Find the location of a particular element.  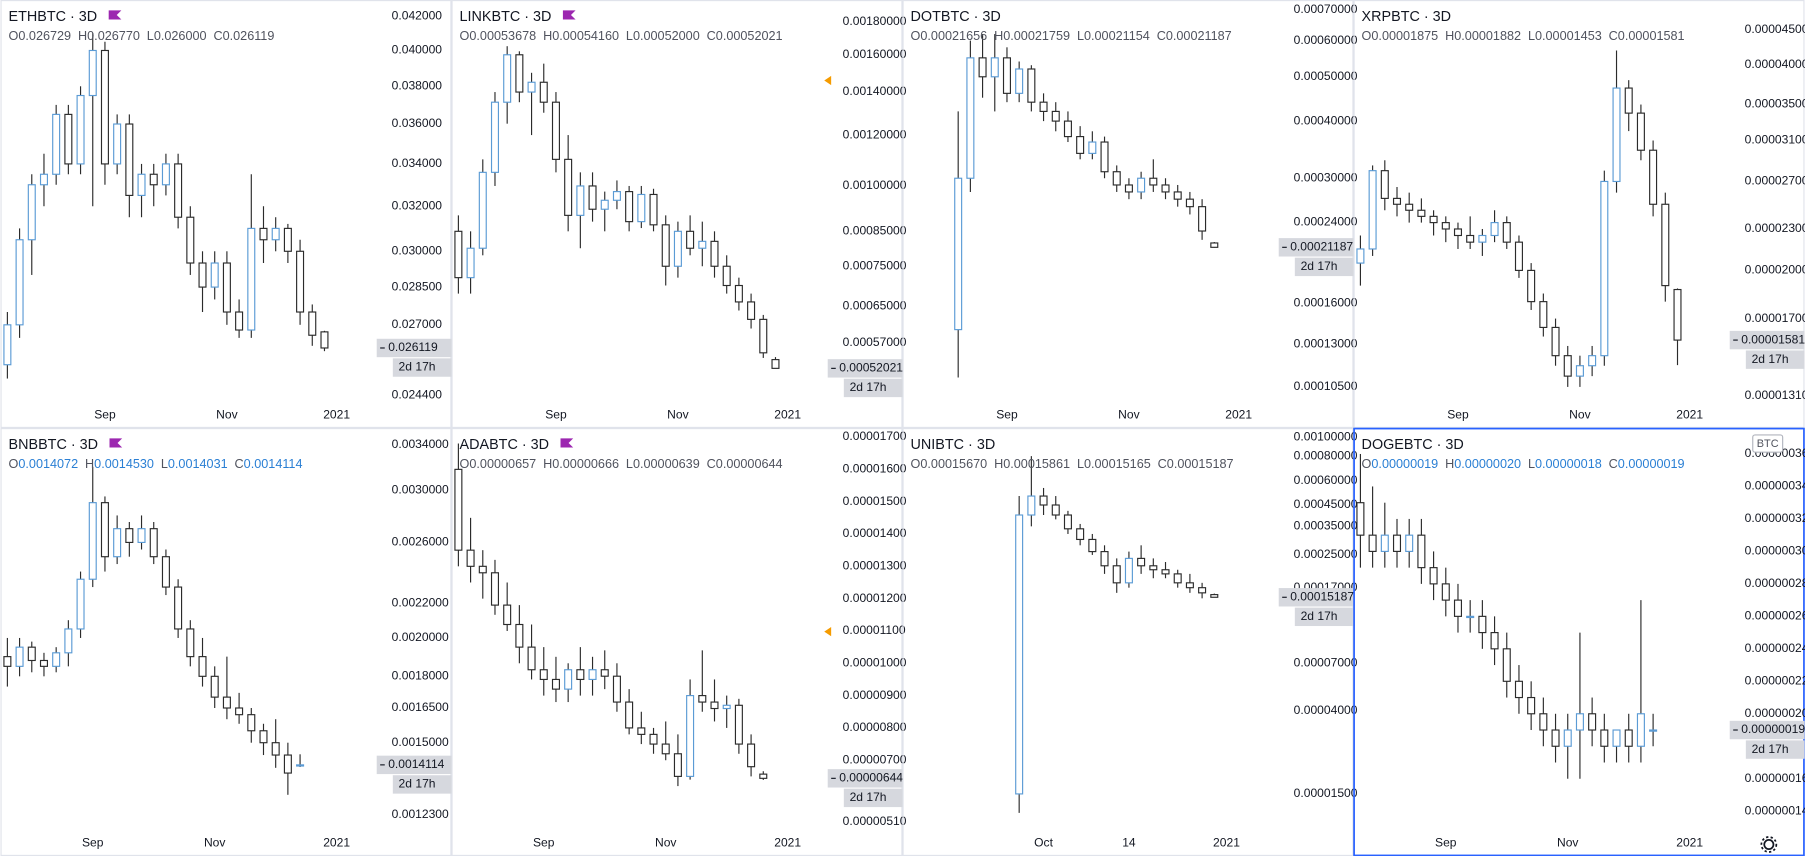

y-tick-label: 0.0030000 is located at coordinates (420, 490).